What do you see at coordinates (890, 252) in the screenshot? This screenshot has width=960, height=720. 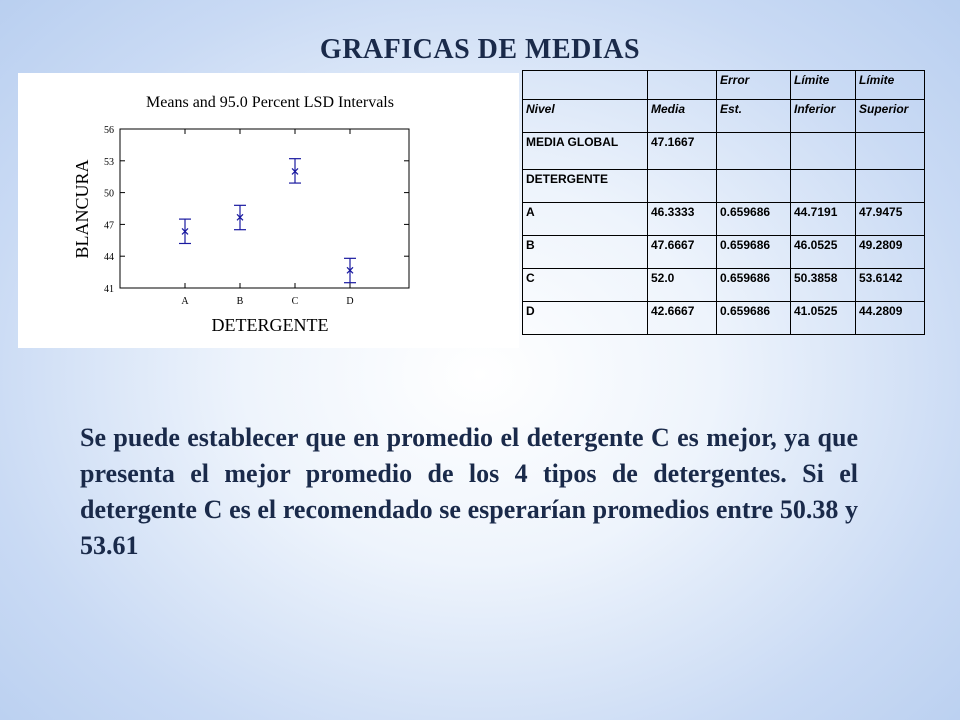 I see `table-cell: 49.2809` at bounding box center [890, 252].